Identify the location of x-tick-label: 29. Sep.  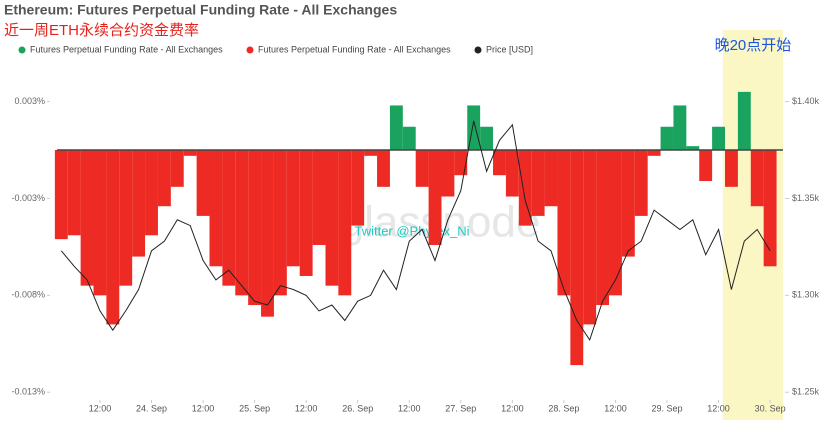
(666, 408).